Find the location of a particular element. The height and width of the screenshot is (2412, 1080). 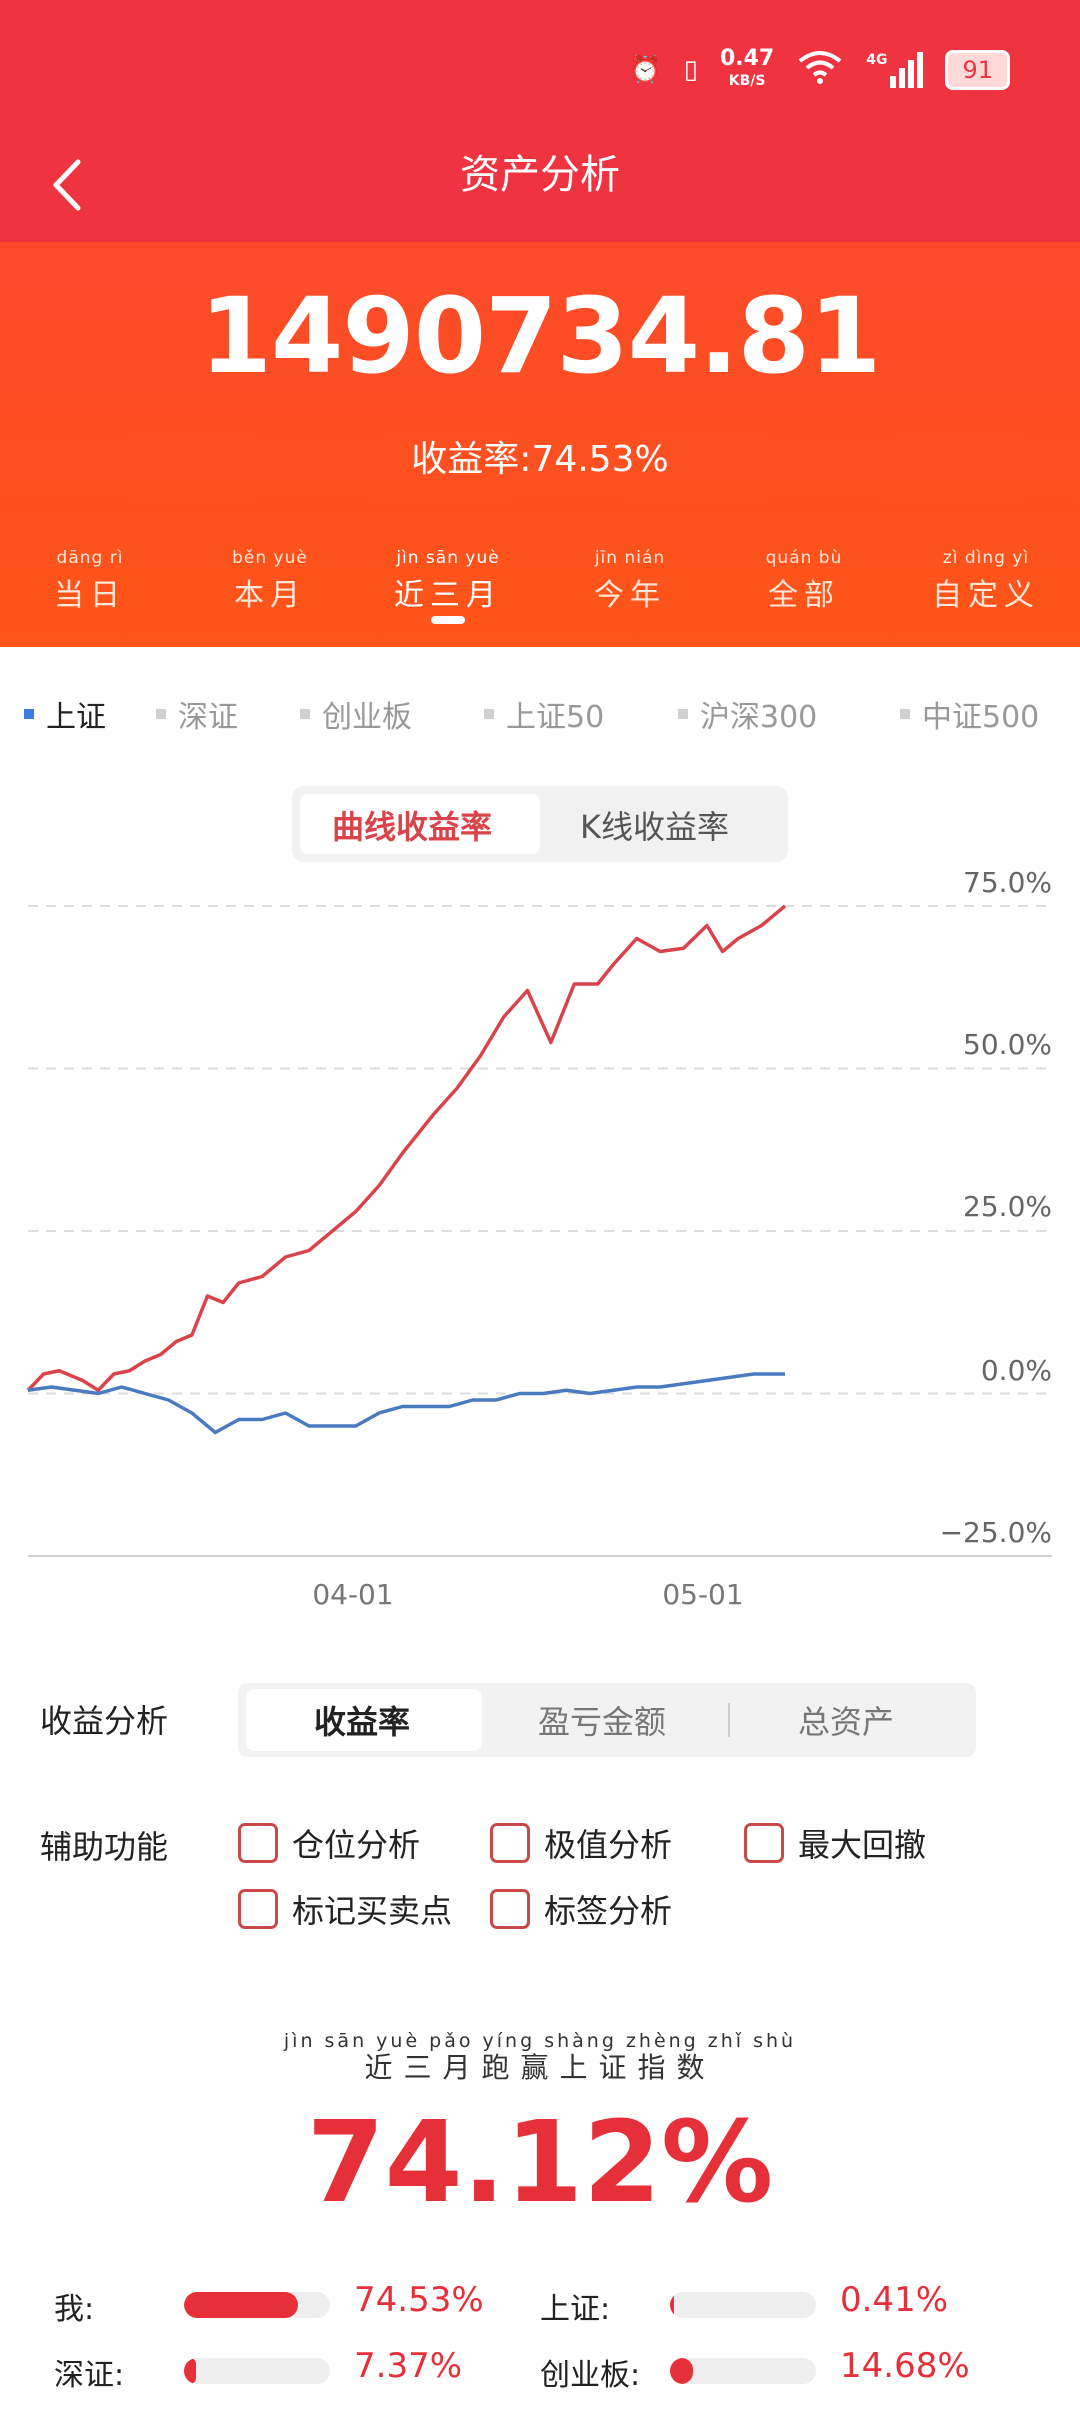

compare-bar-sz is located at coordinates (257, 2371).